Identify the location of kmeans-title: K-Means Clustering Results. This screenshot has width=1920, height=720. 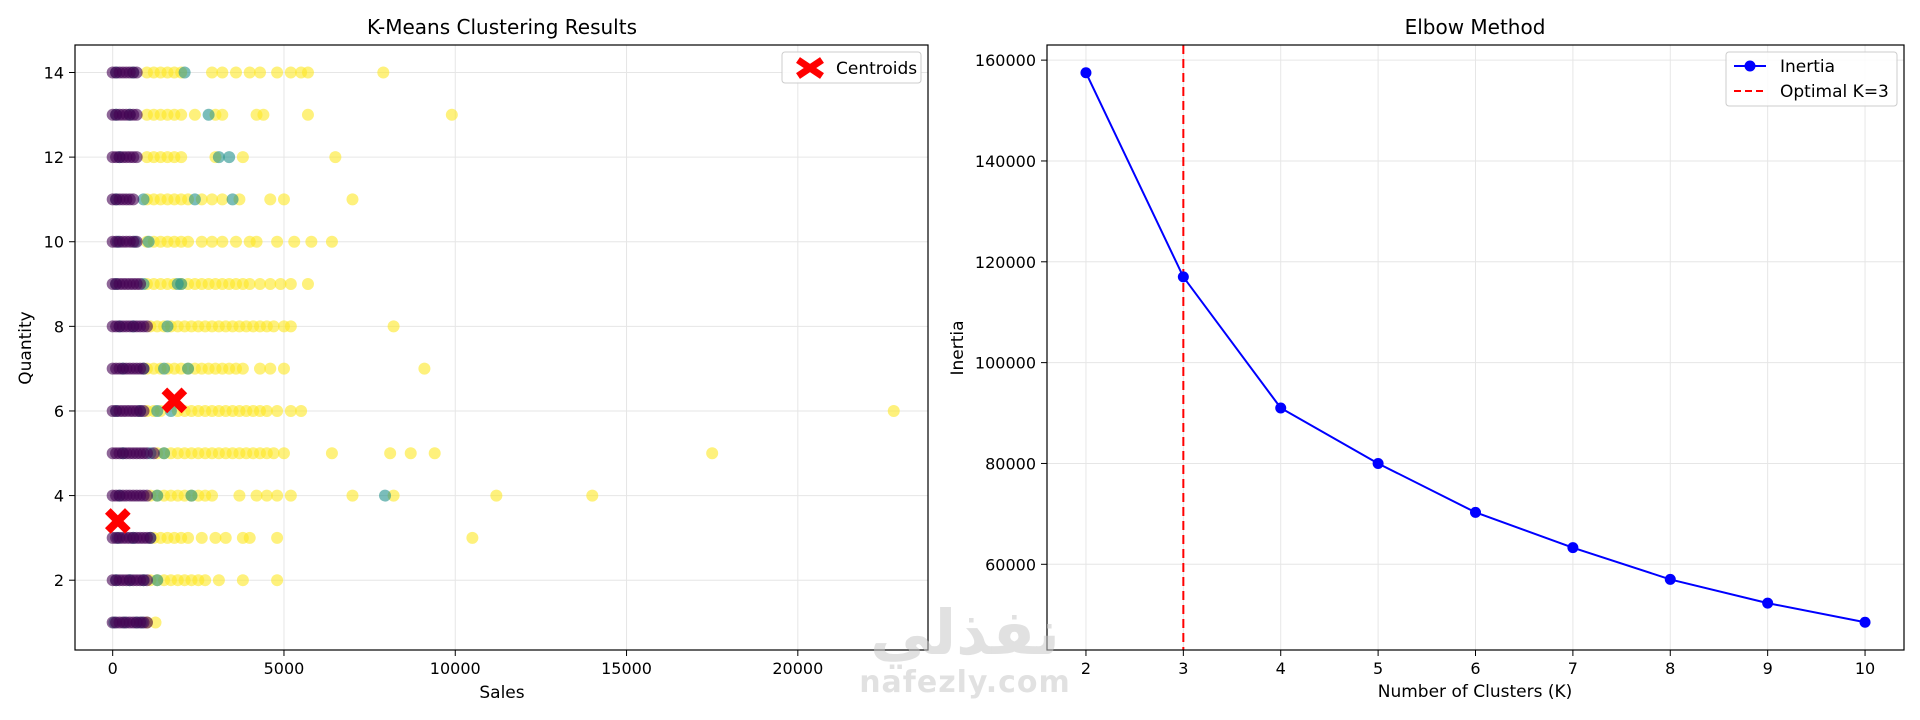
(502, 27).